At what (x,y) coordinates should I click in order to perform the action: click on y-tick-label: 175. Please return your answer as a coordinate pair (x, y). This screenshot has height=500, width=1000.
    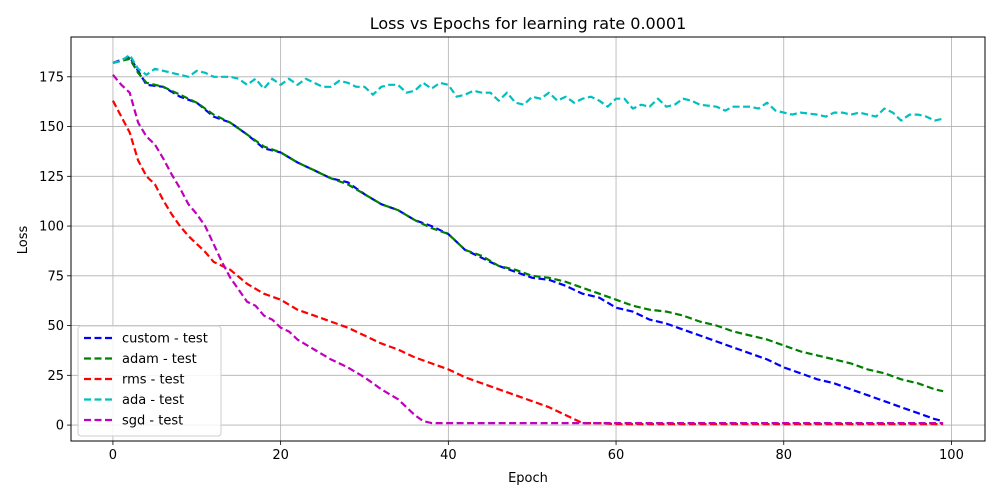
    Looking at the image, I should click on (51, 77).